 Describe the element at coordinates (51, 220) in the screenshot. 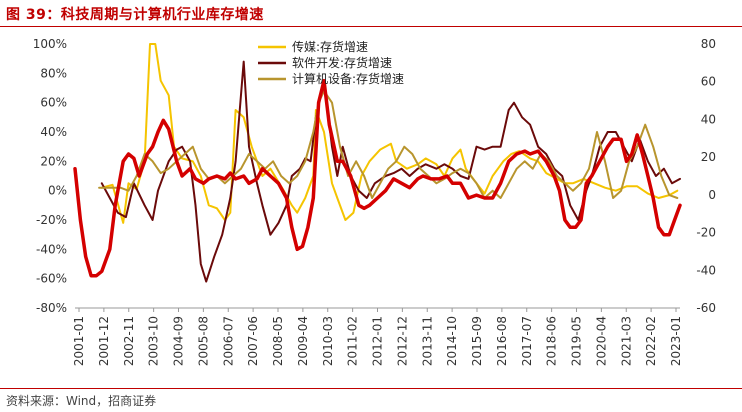

I see `y-left-tick-label: -20%` at that location.